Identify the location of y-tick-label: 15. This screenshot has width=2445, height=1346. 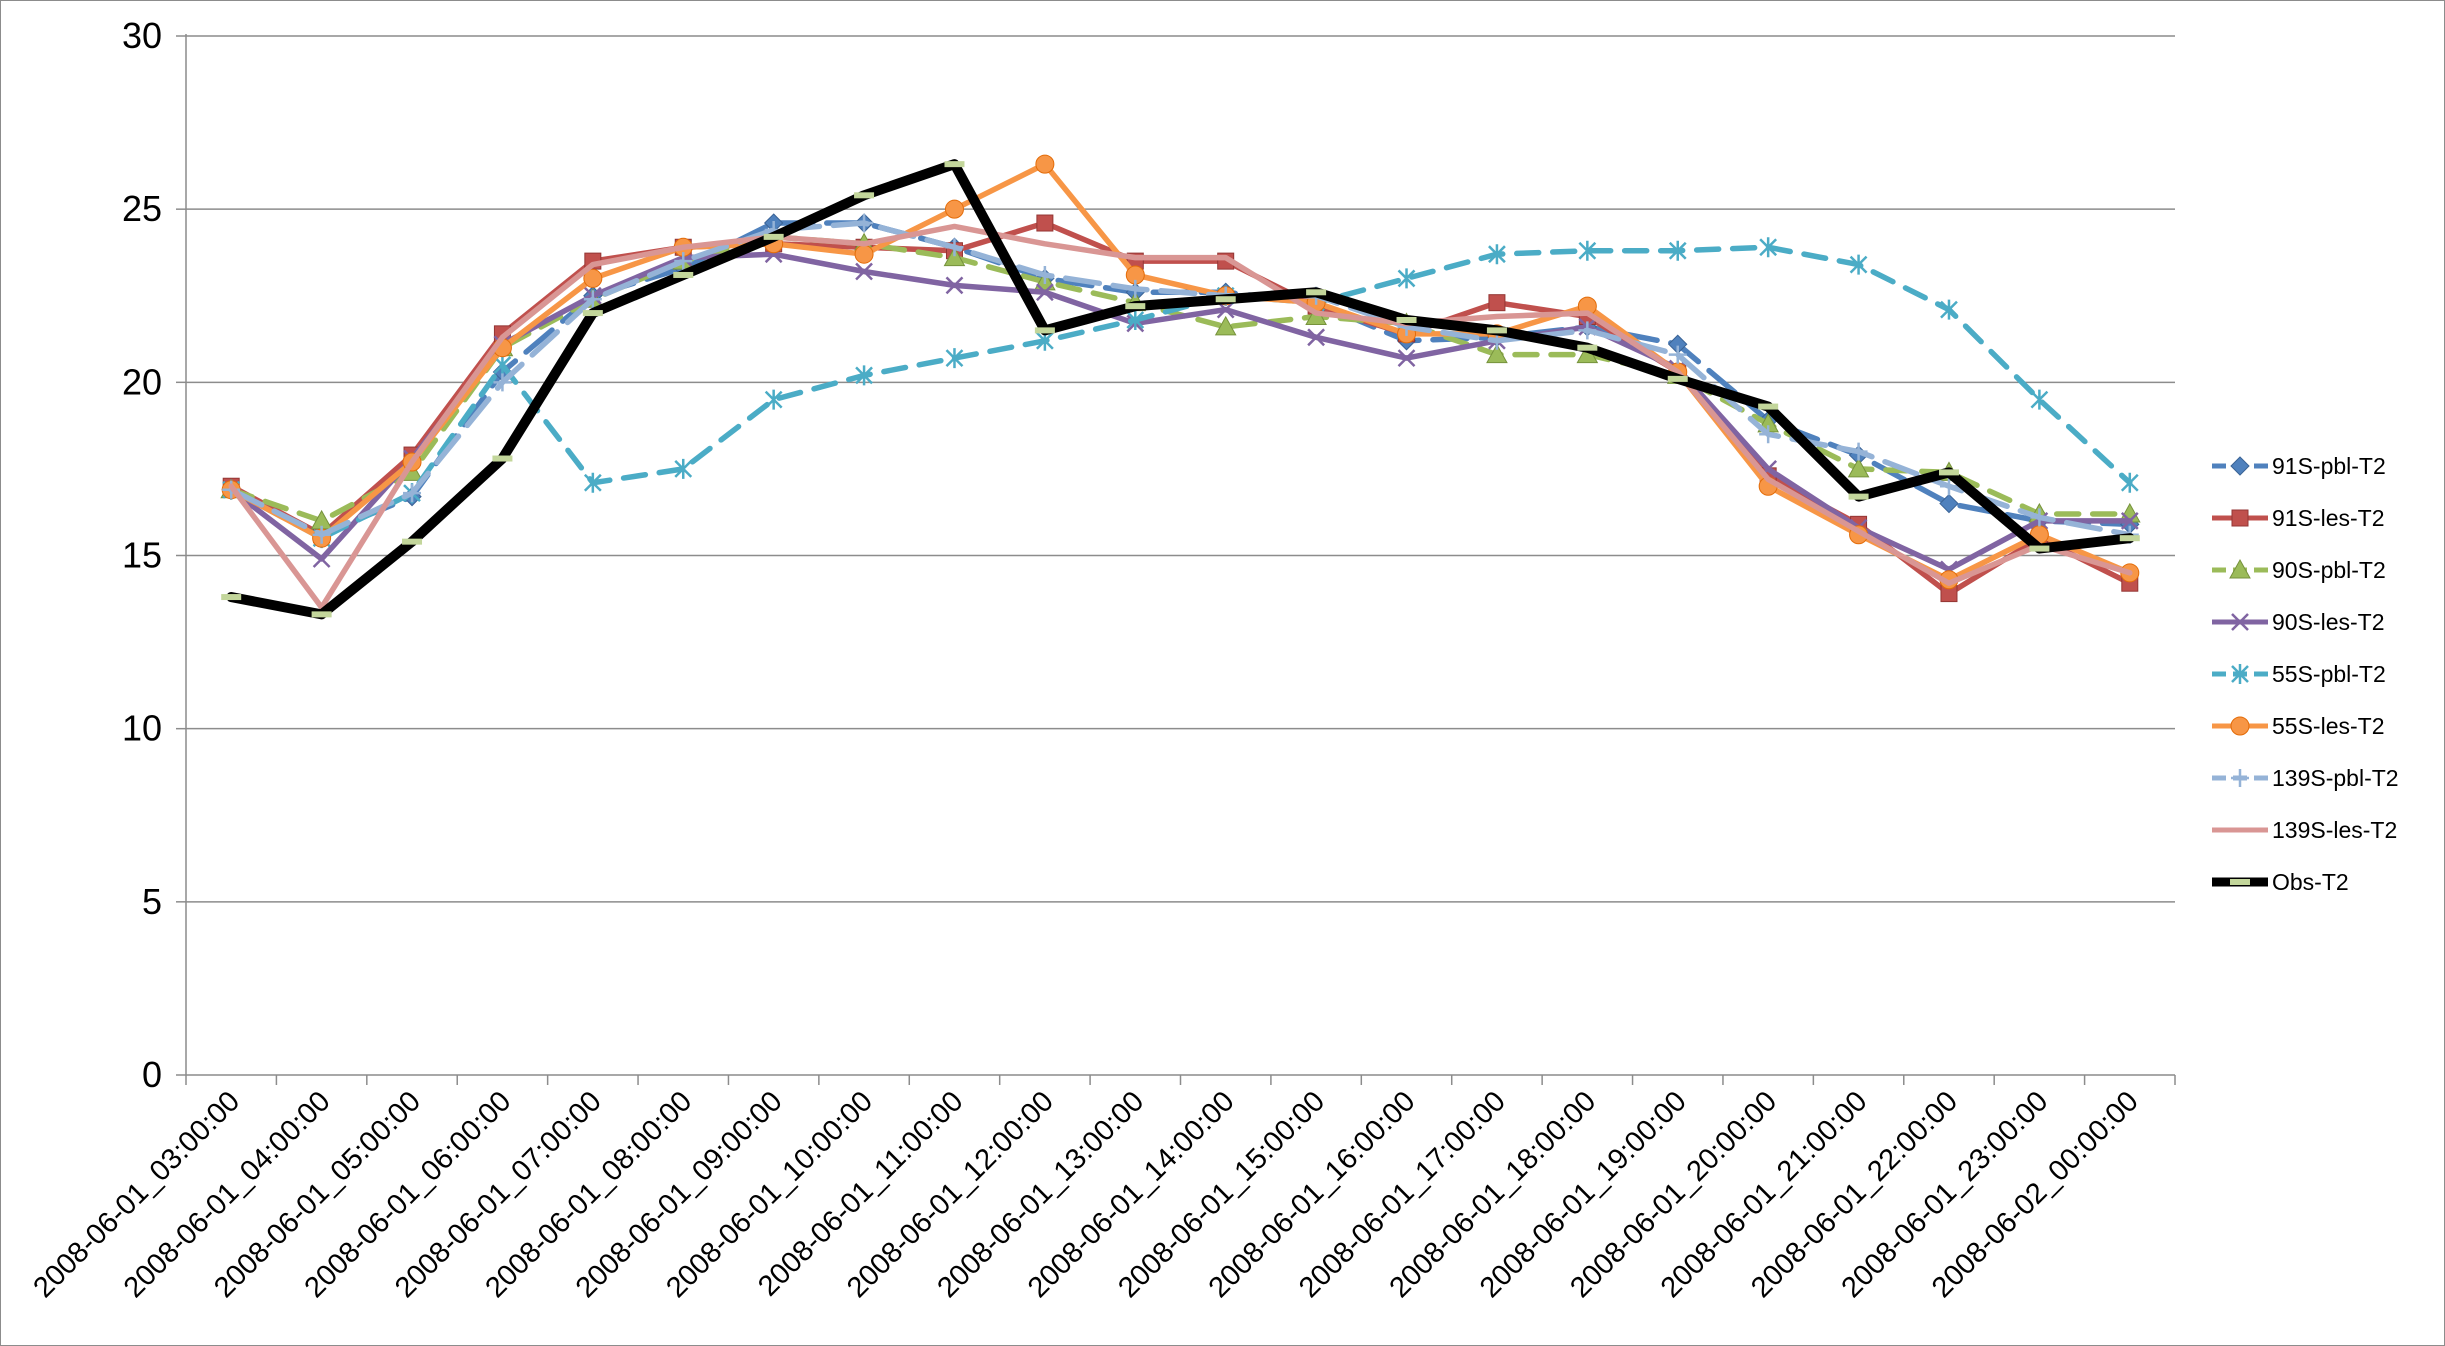
(142, 555).